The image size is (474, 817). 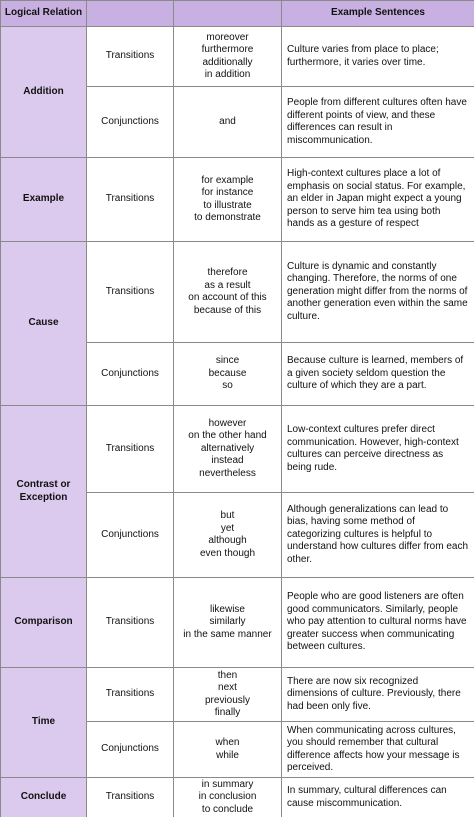 What do you see at coordinates (227, 272) in the screenshot?
I see `connector-word: therefore` at bounding box center [227, 272].